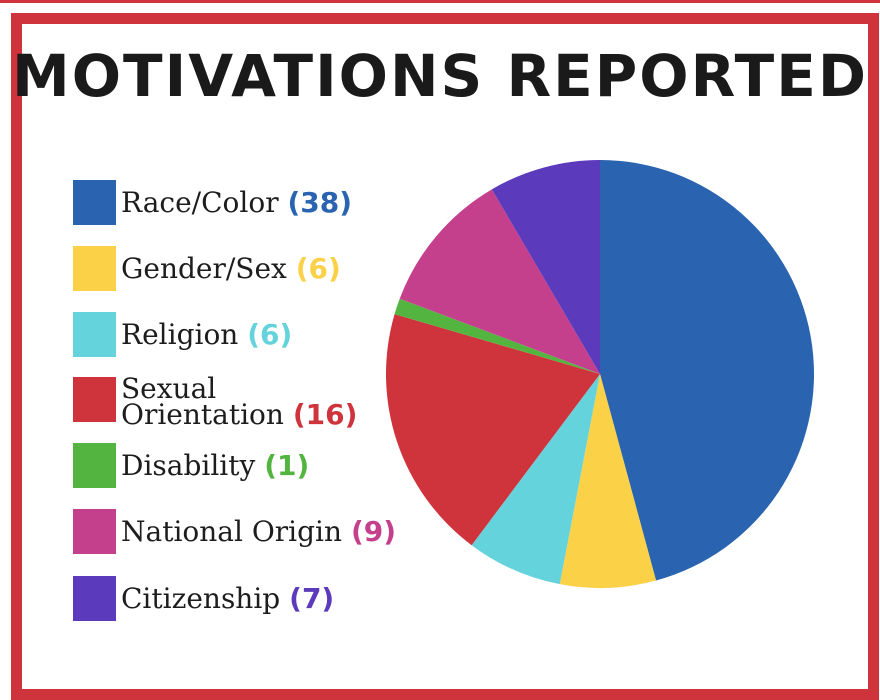 Image resolution: width=880 pixels, height=700 pixels. Describe the element at coordinates (188, 465) in the screenshot. I see `legend-text: Disability` at that location.